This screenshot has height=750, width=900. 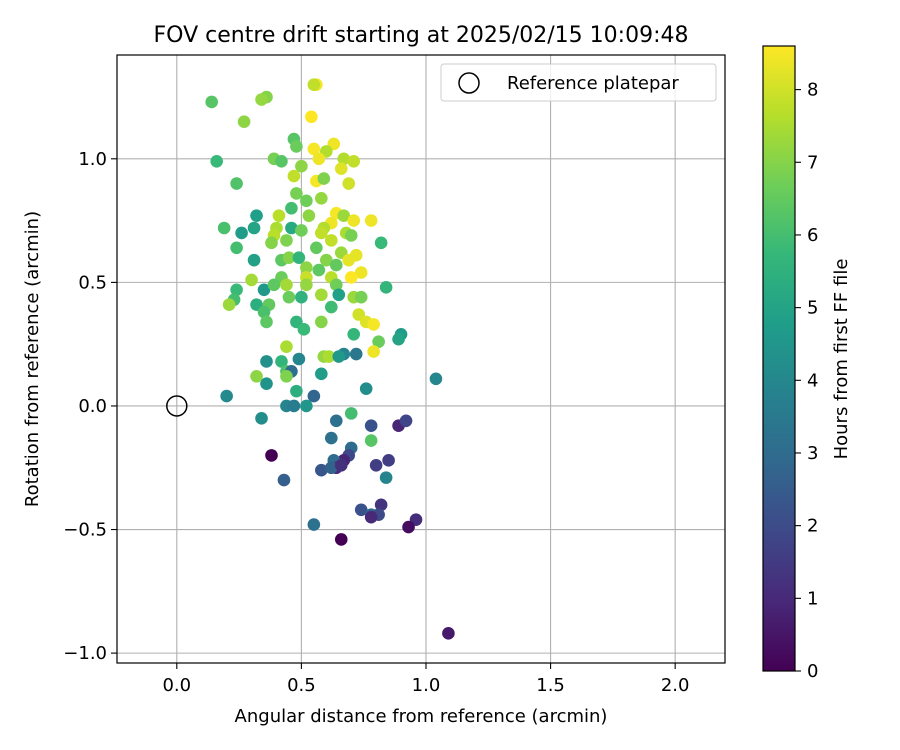 I want to click on x-axis-label: Angular distance from reference (arcmin), so click(x=421, y=716).